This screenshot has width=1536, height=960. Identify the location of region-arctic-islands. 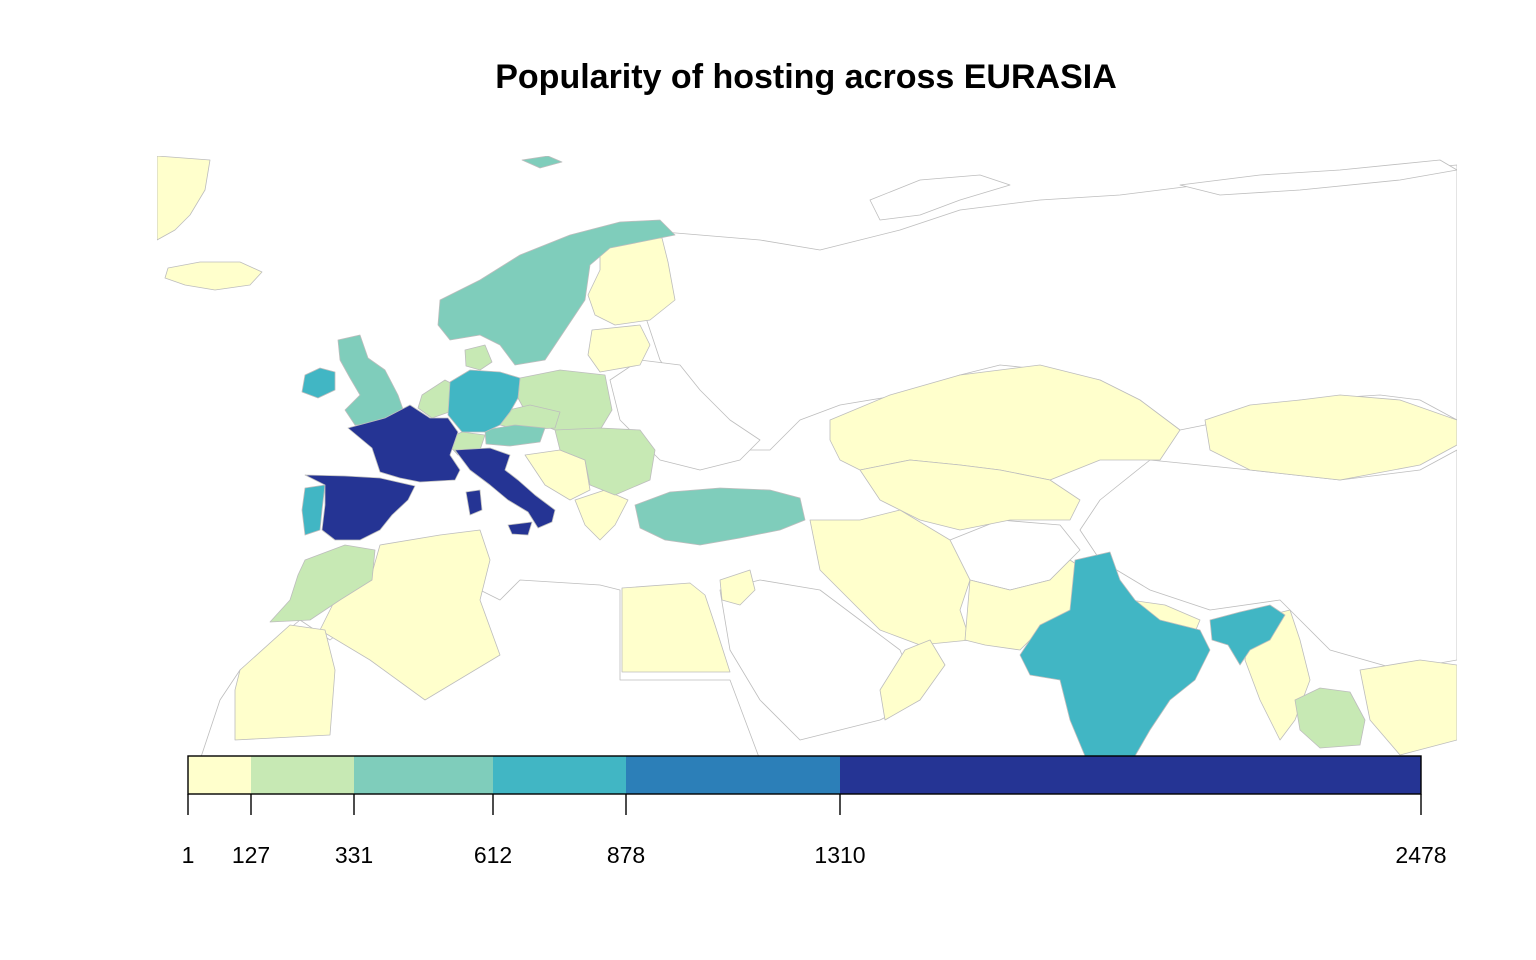
(940, 197).